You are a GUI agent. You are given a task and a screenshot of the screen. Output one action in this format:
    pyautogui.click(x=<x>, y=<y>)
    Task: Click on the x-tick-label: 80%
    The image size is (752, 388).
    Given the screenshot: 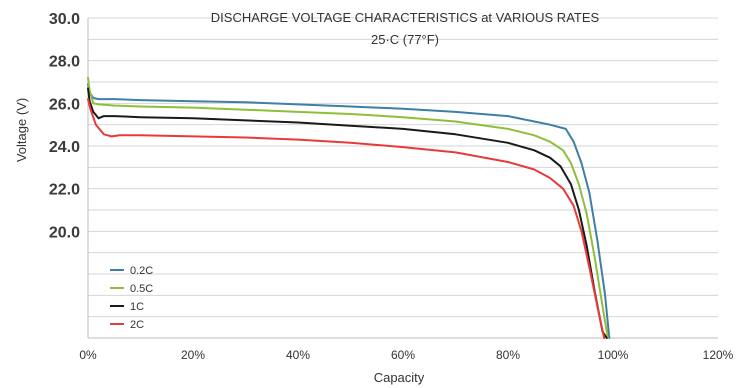 What is the action you would take?
    pyautogui.click(x=508, y=355)
    